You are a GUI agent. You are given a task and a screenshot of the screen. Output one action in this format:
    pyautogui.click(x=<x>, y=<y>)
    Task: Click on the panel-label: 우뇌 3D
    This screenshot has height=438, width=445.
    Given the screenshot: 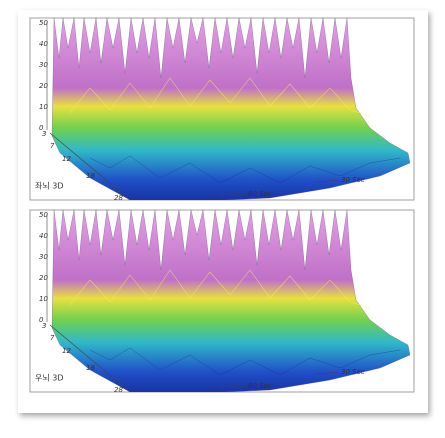 What is the action you would take?
    pyautogui.click(x=49, y=378)
    